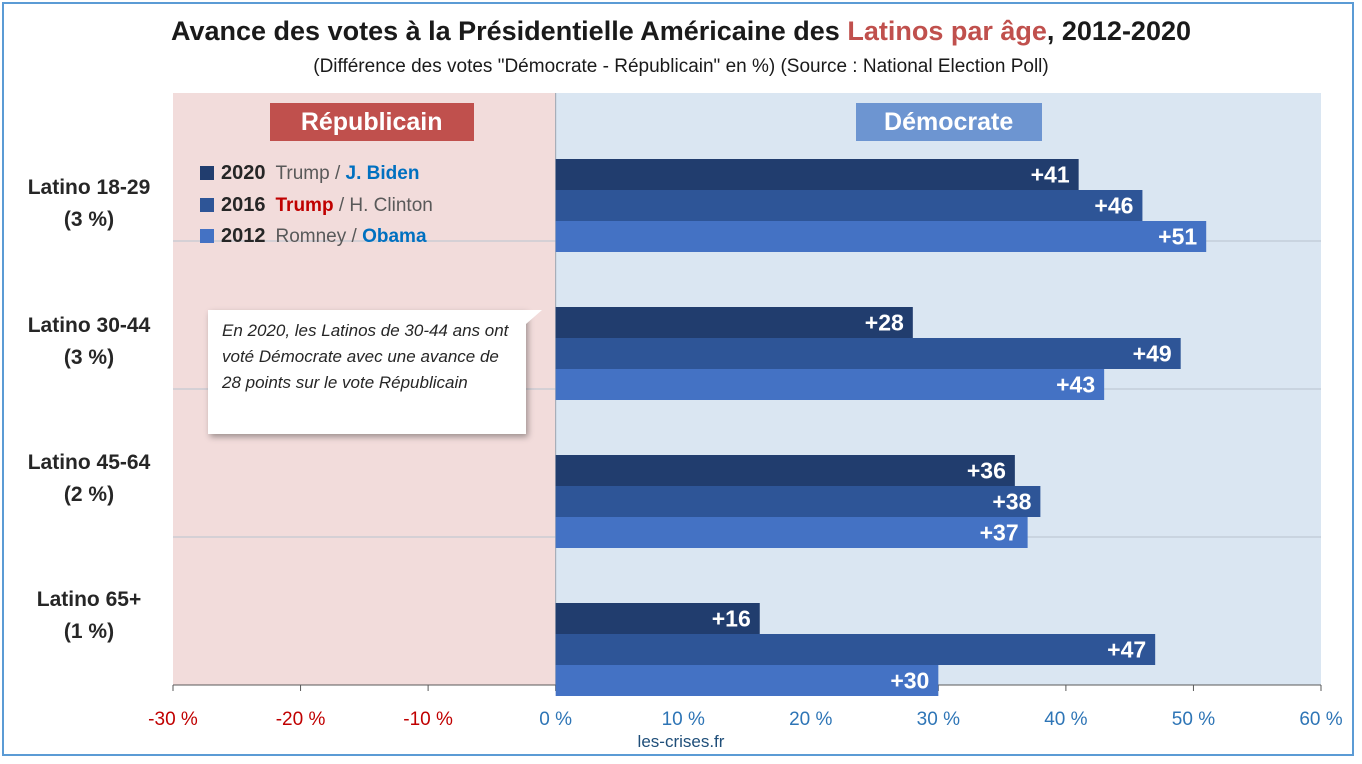 The height and width of the screenshot is (764, 1362). What do you see at coordinates (382, 173) in the screenshot?
I see `legend-dem-candidate: J. Biden` at bounding box center [382, 173].